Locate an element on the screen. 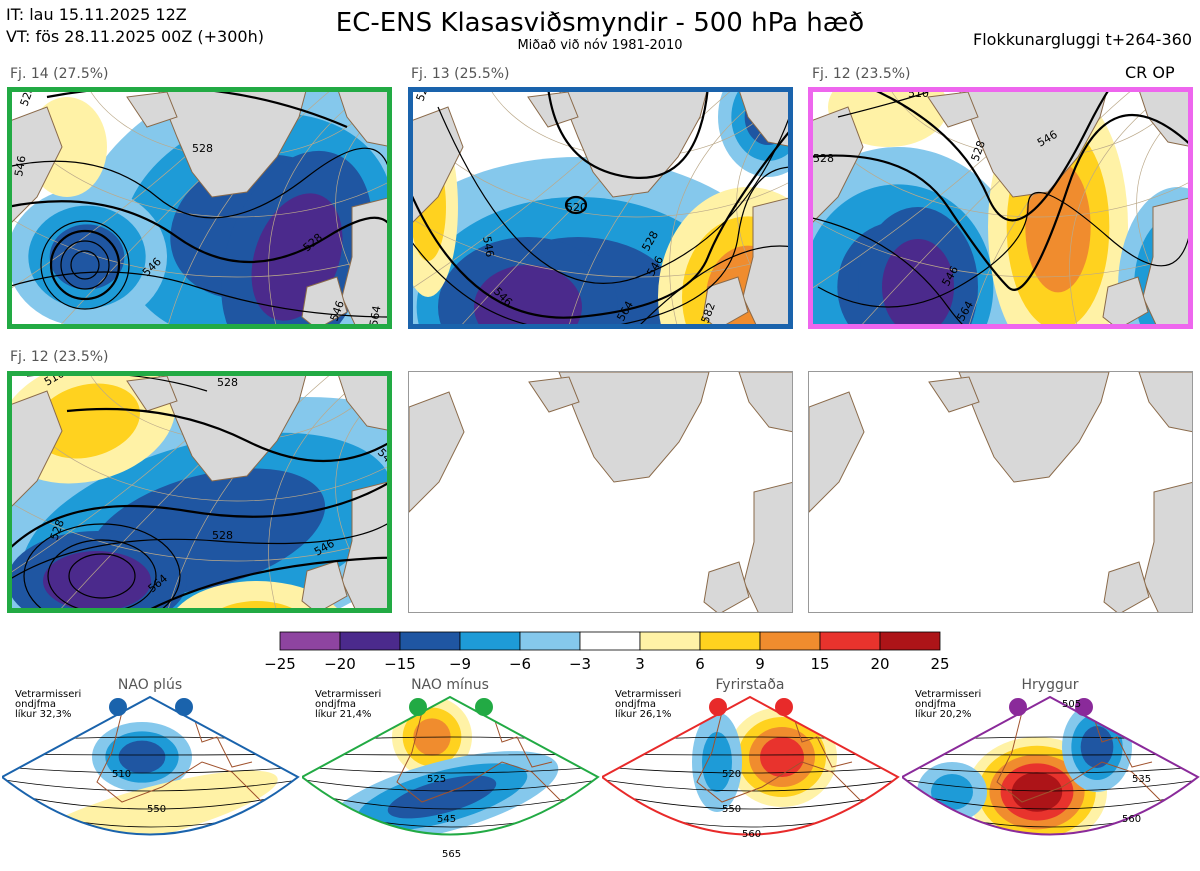  colorbar-tick-label: −15 is located at coordinates (400, 664).